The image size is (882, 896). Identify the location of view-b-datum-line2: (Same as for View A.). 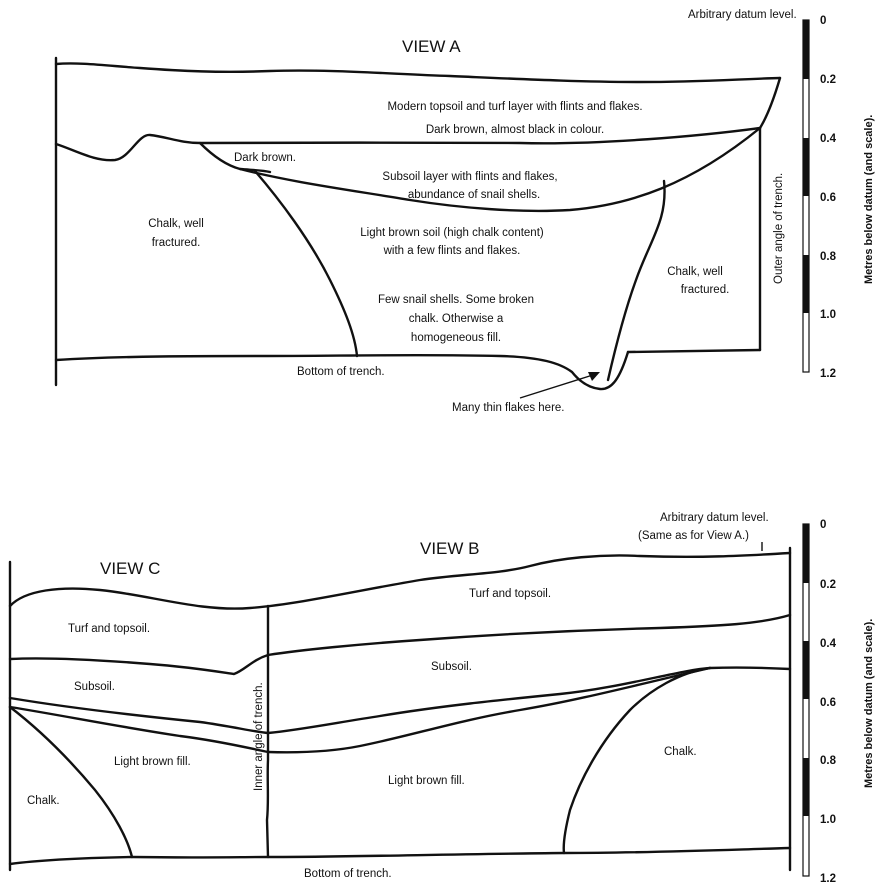
(693, 536).